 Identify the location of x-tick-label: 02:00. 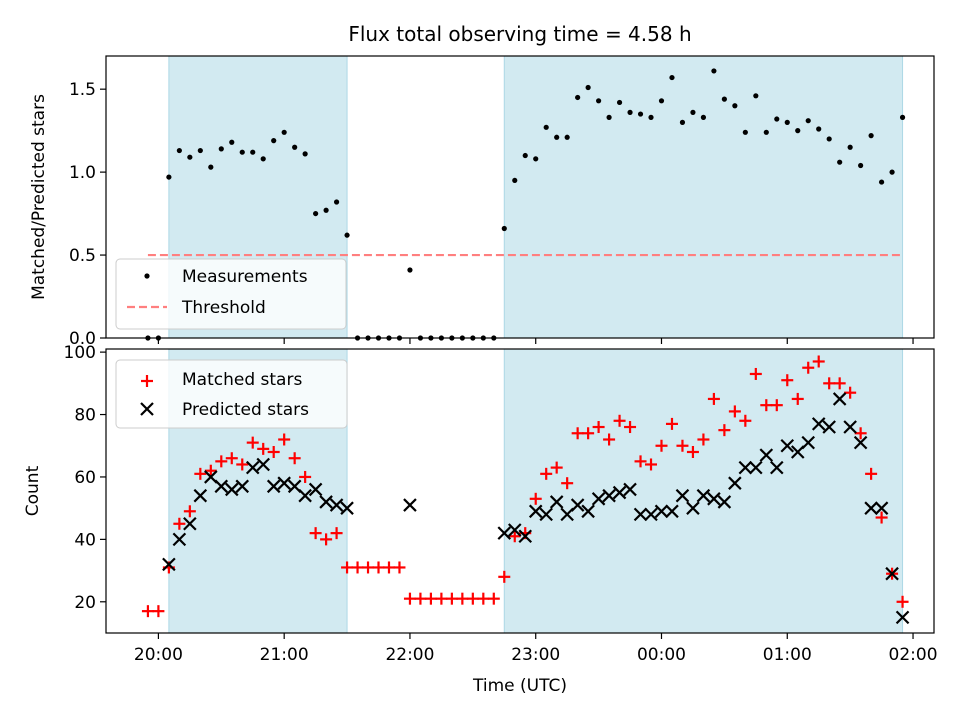
(913, 655).